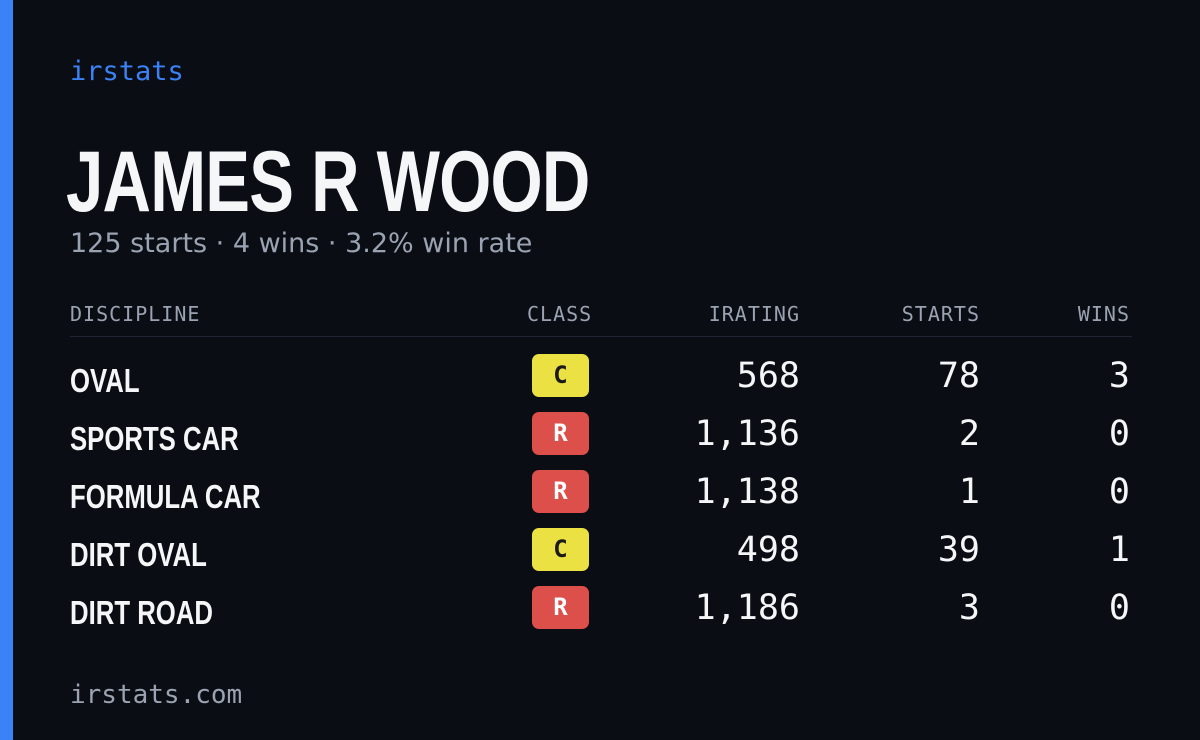  What do you see at coordinates (328, 182) in the screenshot?
I see `driver-name: JAMES R WOOD` at bounding box center [328, 182].